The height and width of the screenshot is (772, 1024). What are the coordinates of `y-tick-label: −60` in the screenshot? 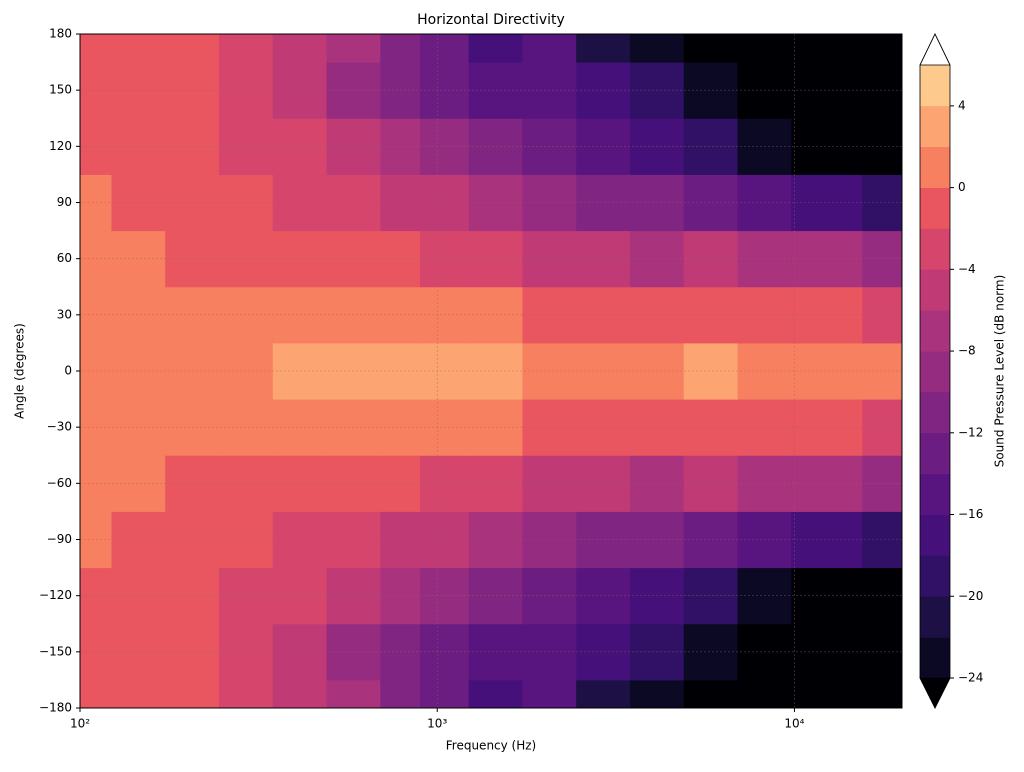 It's located at (59, 483).